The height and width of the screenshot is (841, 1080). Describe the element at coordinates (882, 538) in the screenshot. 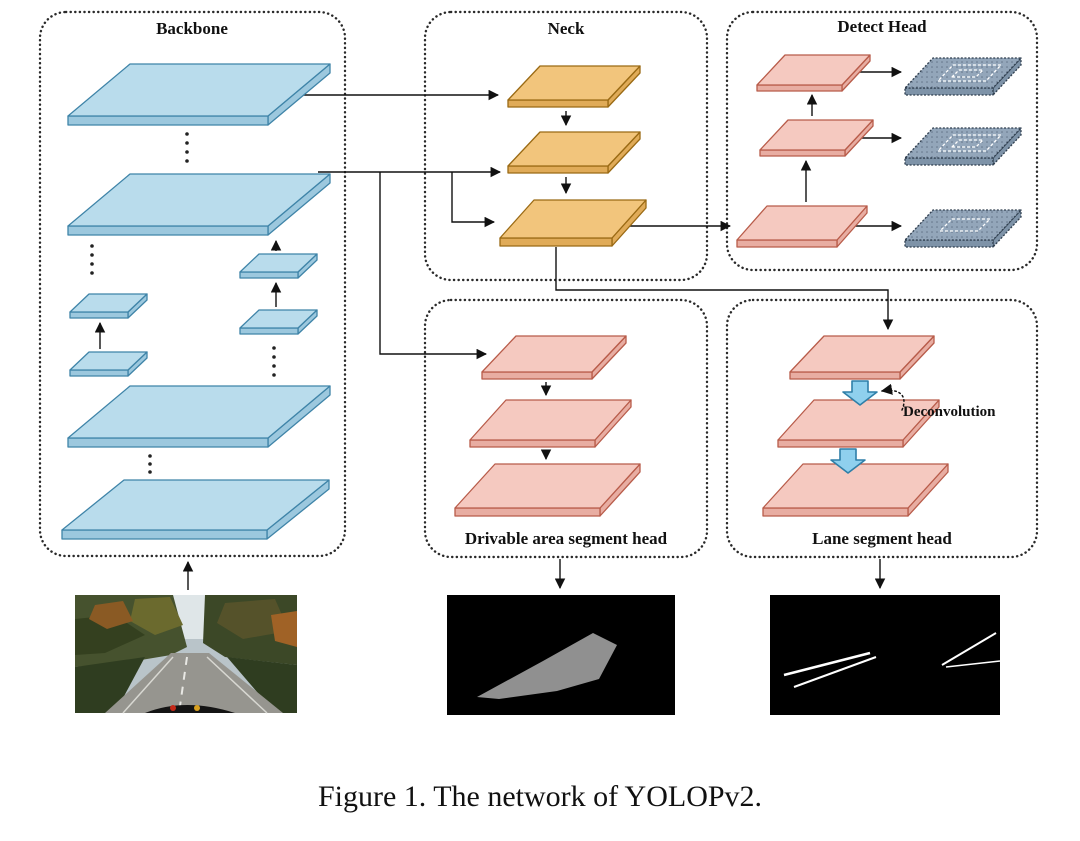

I see `lane-head-label: Lane segment head` at that location.